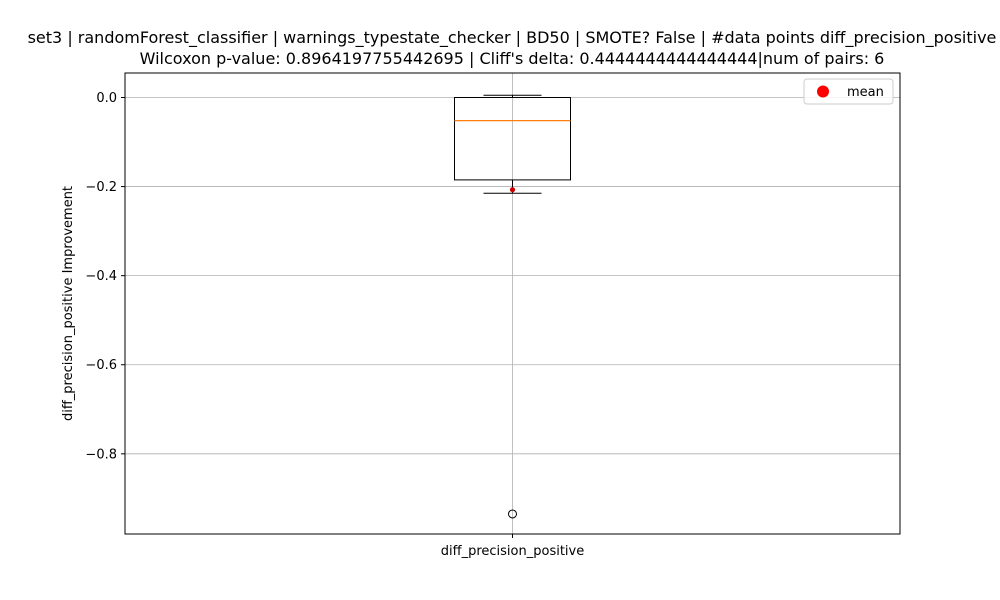 Image resolution: width=1000 pixels, height=600 pixels. I want to click on x-axis: diff_precision_positive, so click(512, 546).